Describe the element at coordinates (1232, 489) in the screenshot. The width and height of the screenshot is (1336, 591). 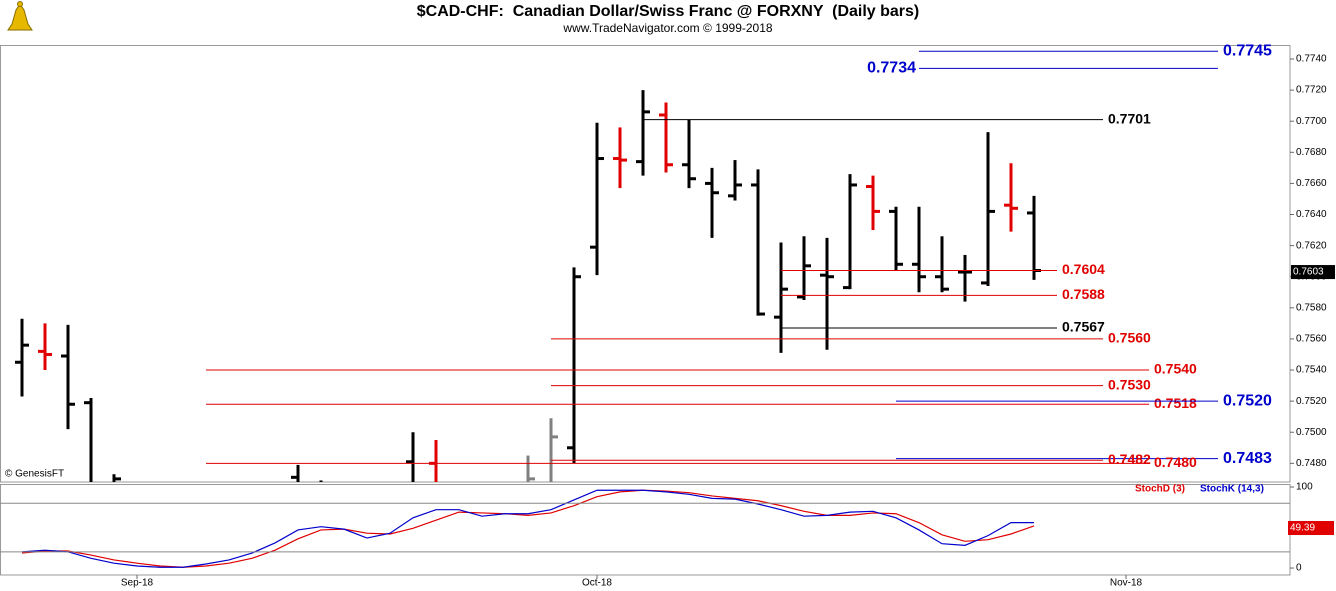
I see `legend-entry: StochK (14,3)` at that location.